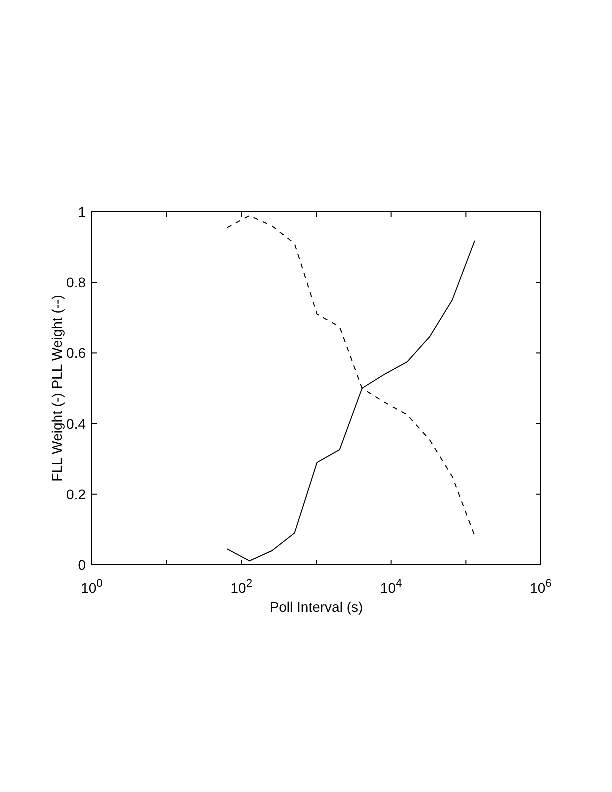 Image resolution: width=612 pixels, height=792 pixels. What do you see at coordinates (76, 353) in the screenshot?
I see `y-tick-label: 0.6` at bounding box center [76, 353].